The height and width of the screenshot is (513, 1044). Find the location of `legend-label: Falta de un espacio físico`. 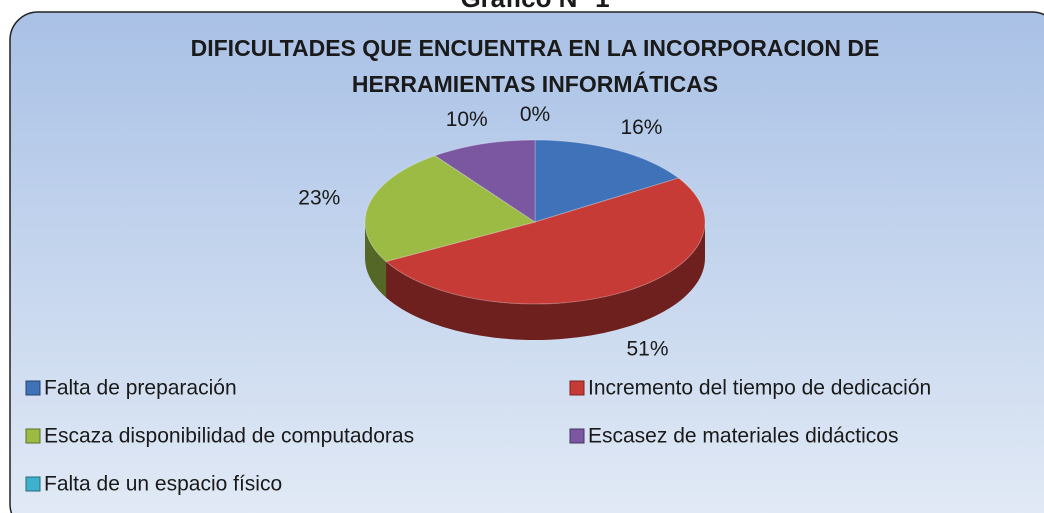

legend-label: Falta de un espacio físico is located at coordinates (163, 484).